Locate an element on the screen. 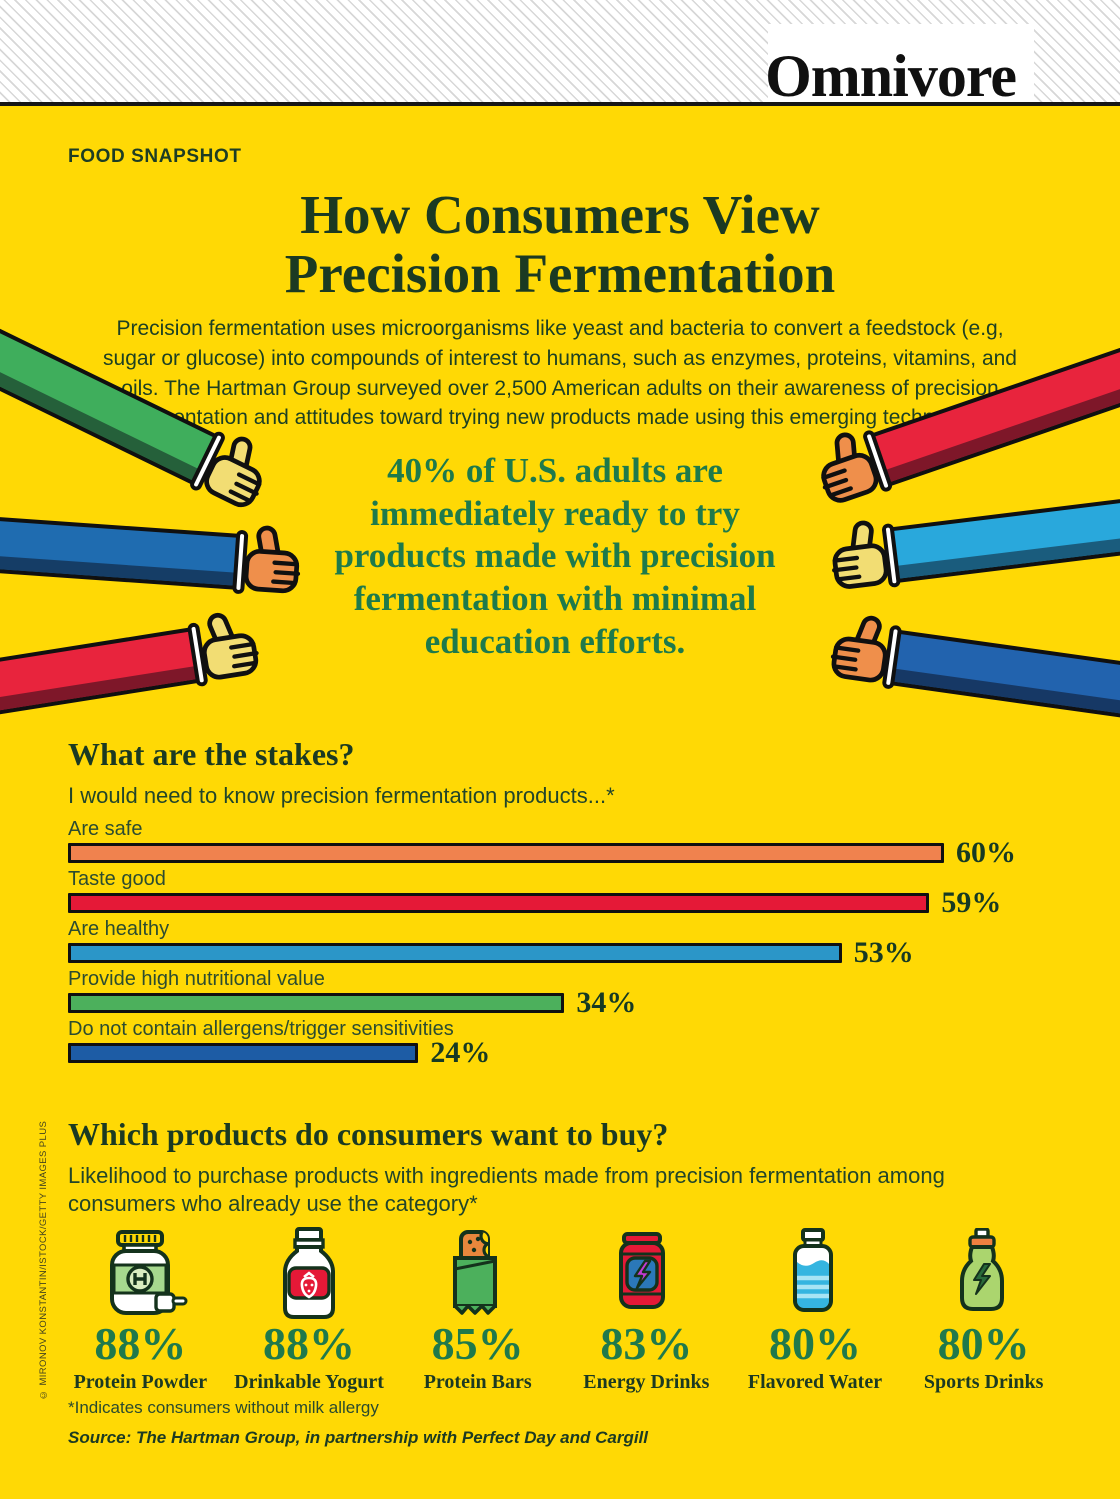  page-title-line2: Precision Fermentation is located at coordinates (560, 273).